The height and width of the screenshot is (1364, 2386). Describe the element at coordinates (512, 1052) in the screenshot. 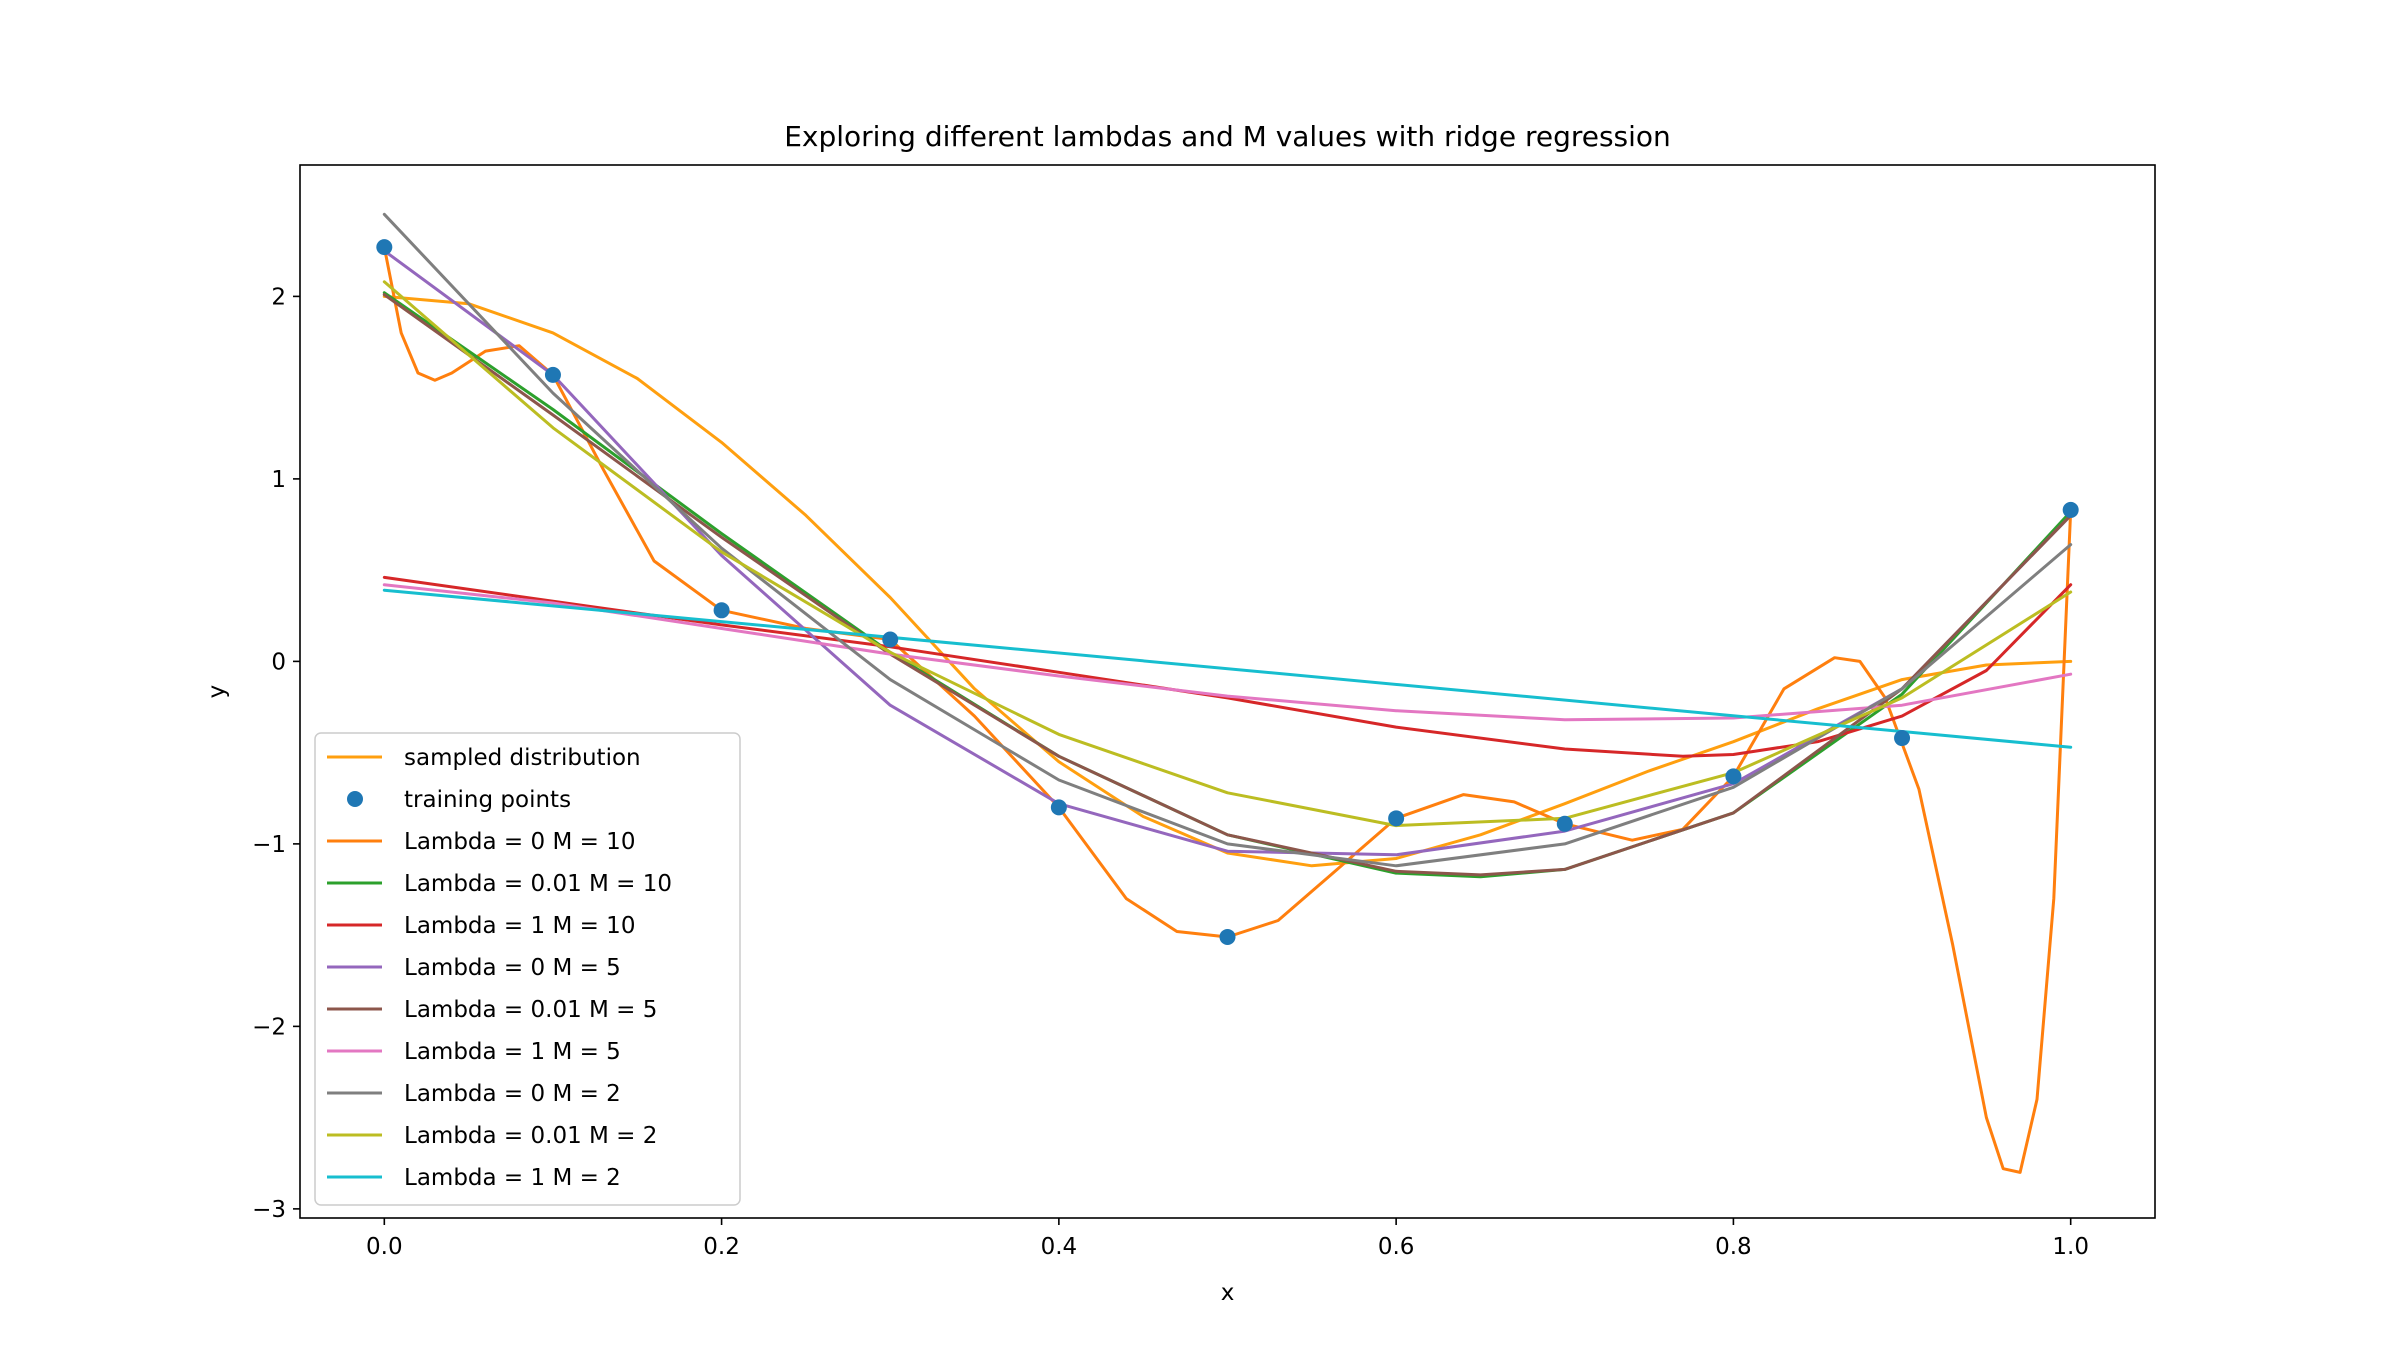

I see `legend-entry-label: Lambda = 1 M = 5` at that location.